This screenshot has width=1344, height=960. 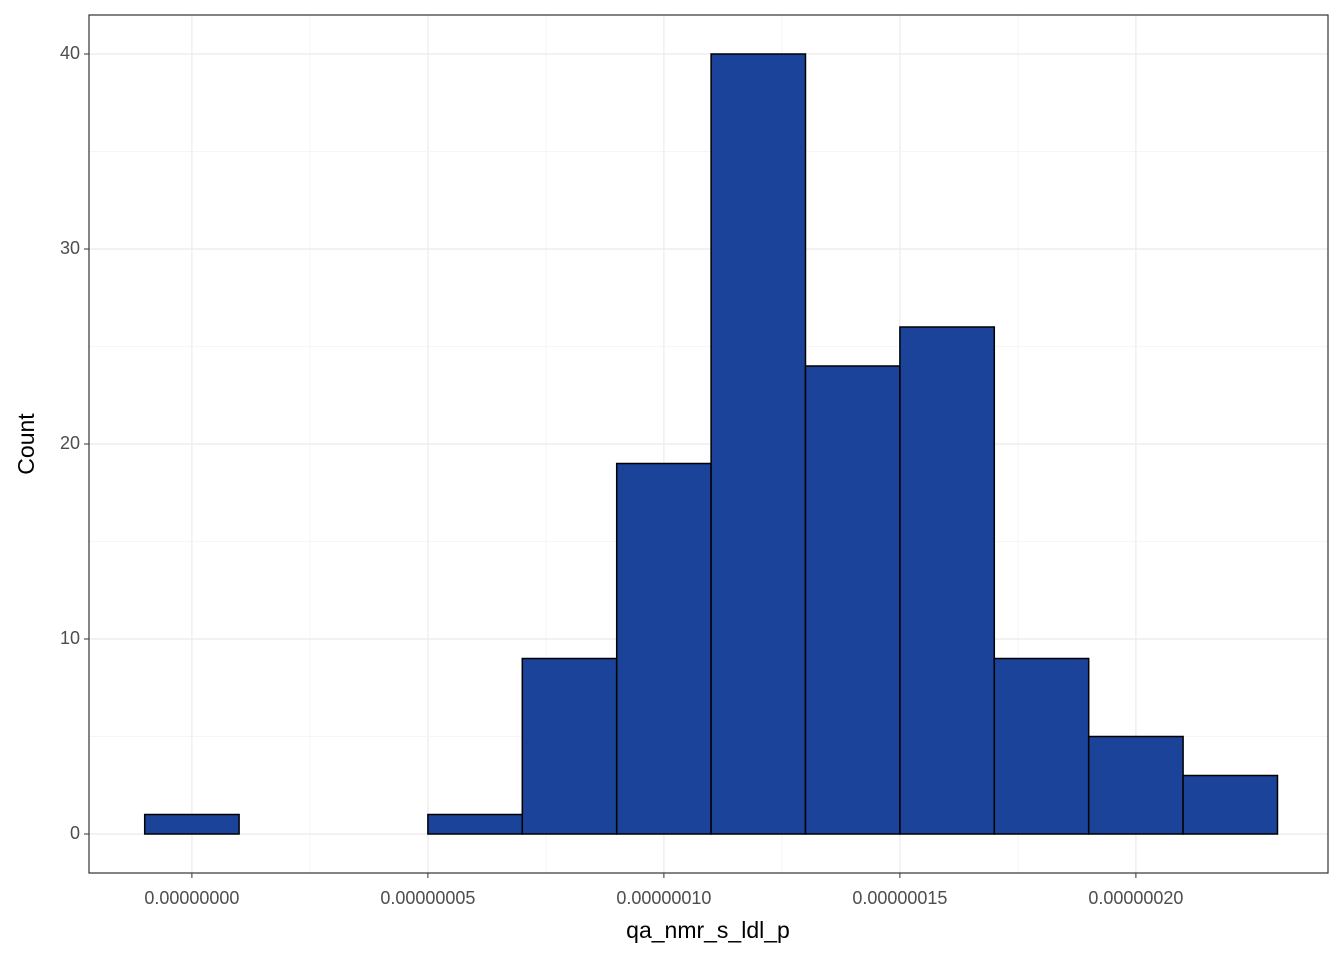 What do you see at coordinates (70, 638) in the screenshot?
I see `y-tick-label: 10` at bounding box center [70, 638].